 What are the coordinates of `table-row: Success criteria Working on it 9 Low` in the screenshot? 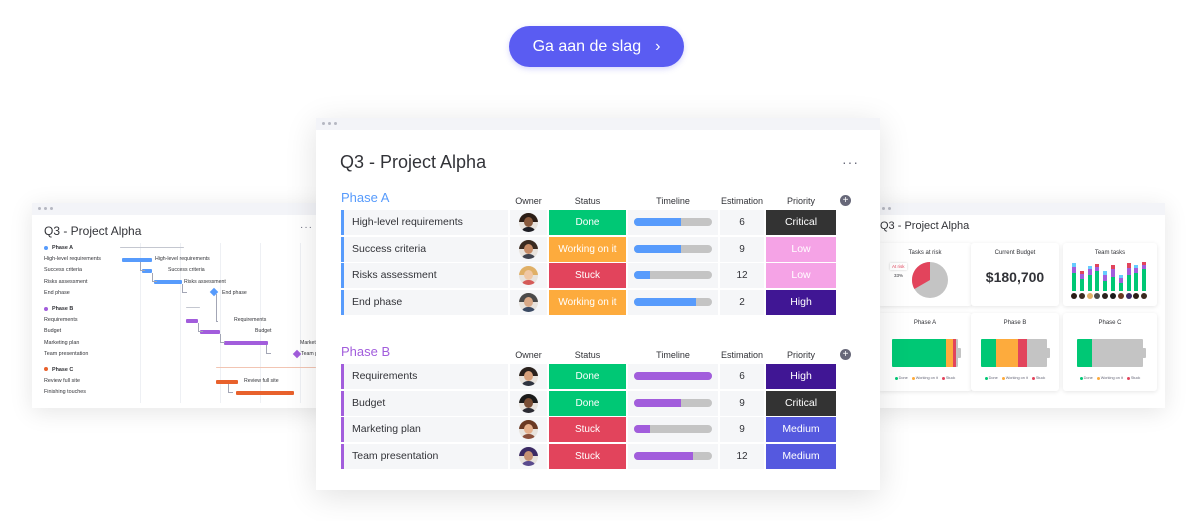 It's located at (597, 249).